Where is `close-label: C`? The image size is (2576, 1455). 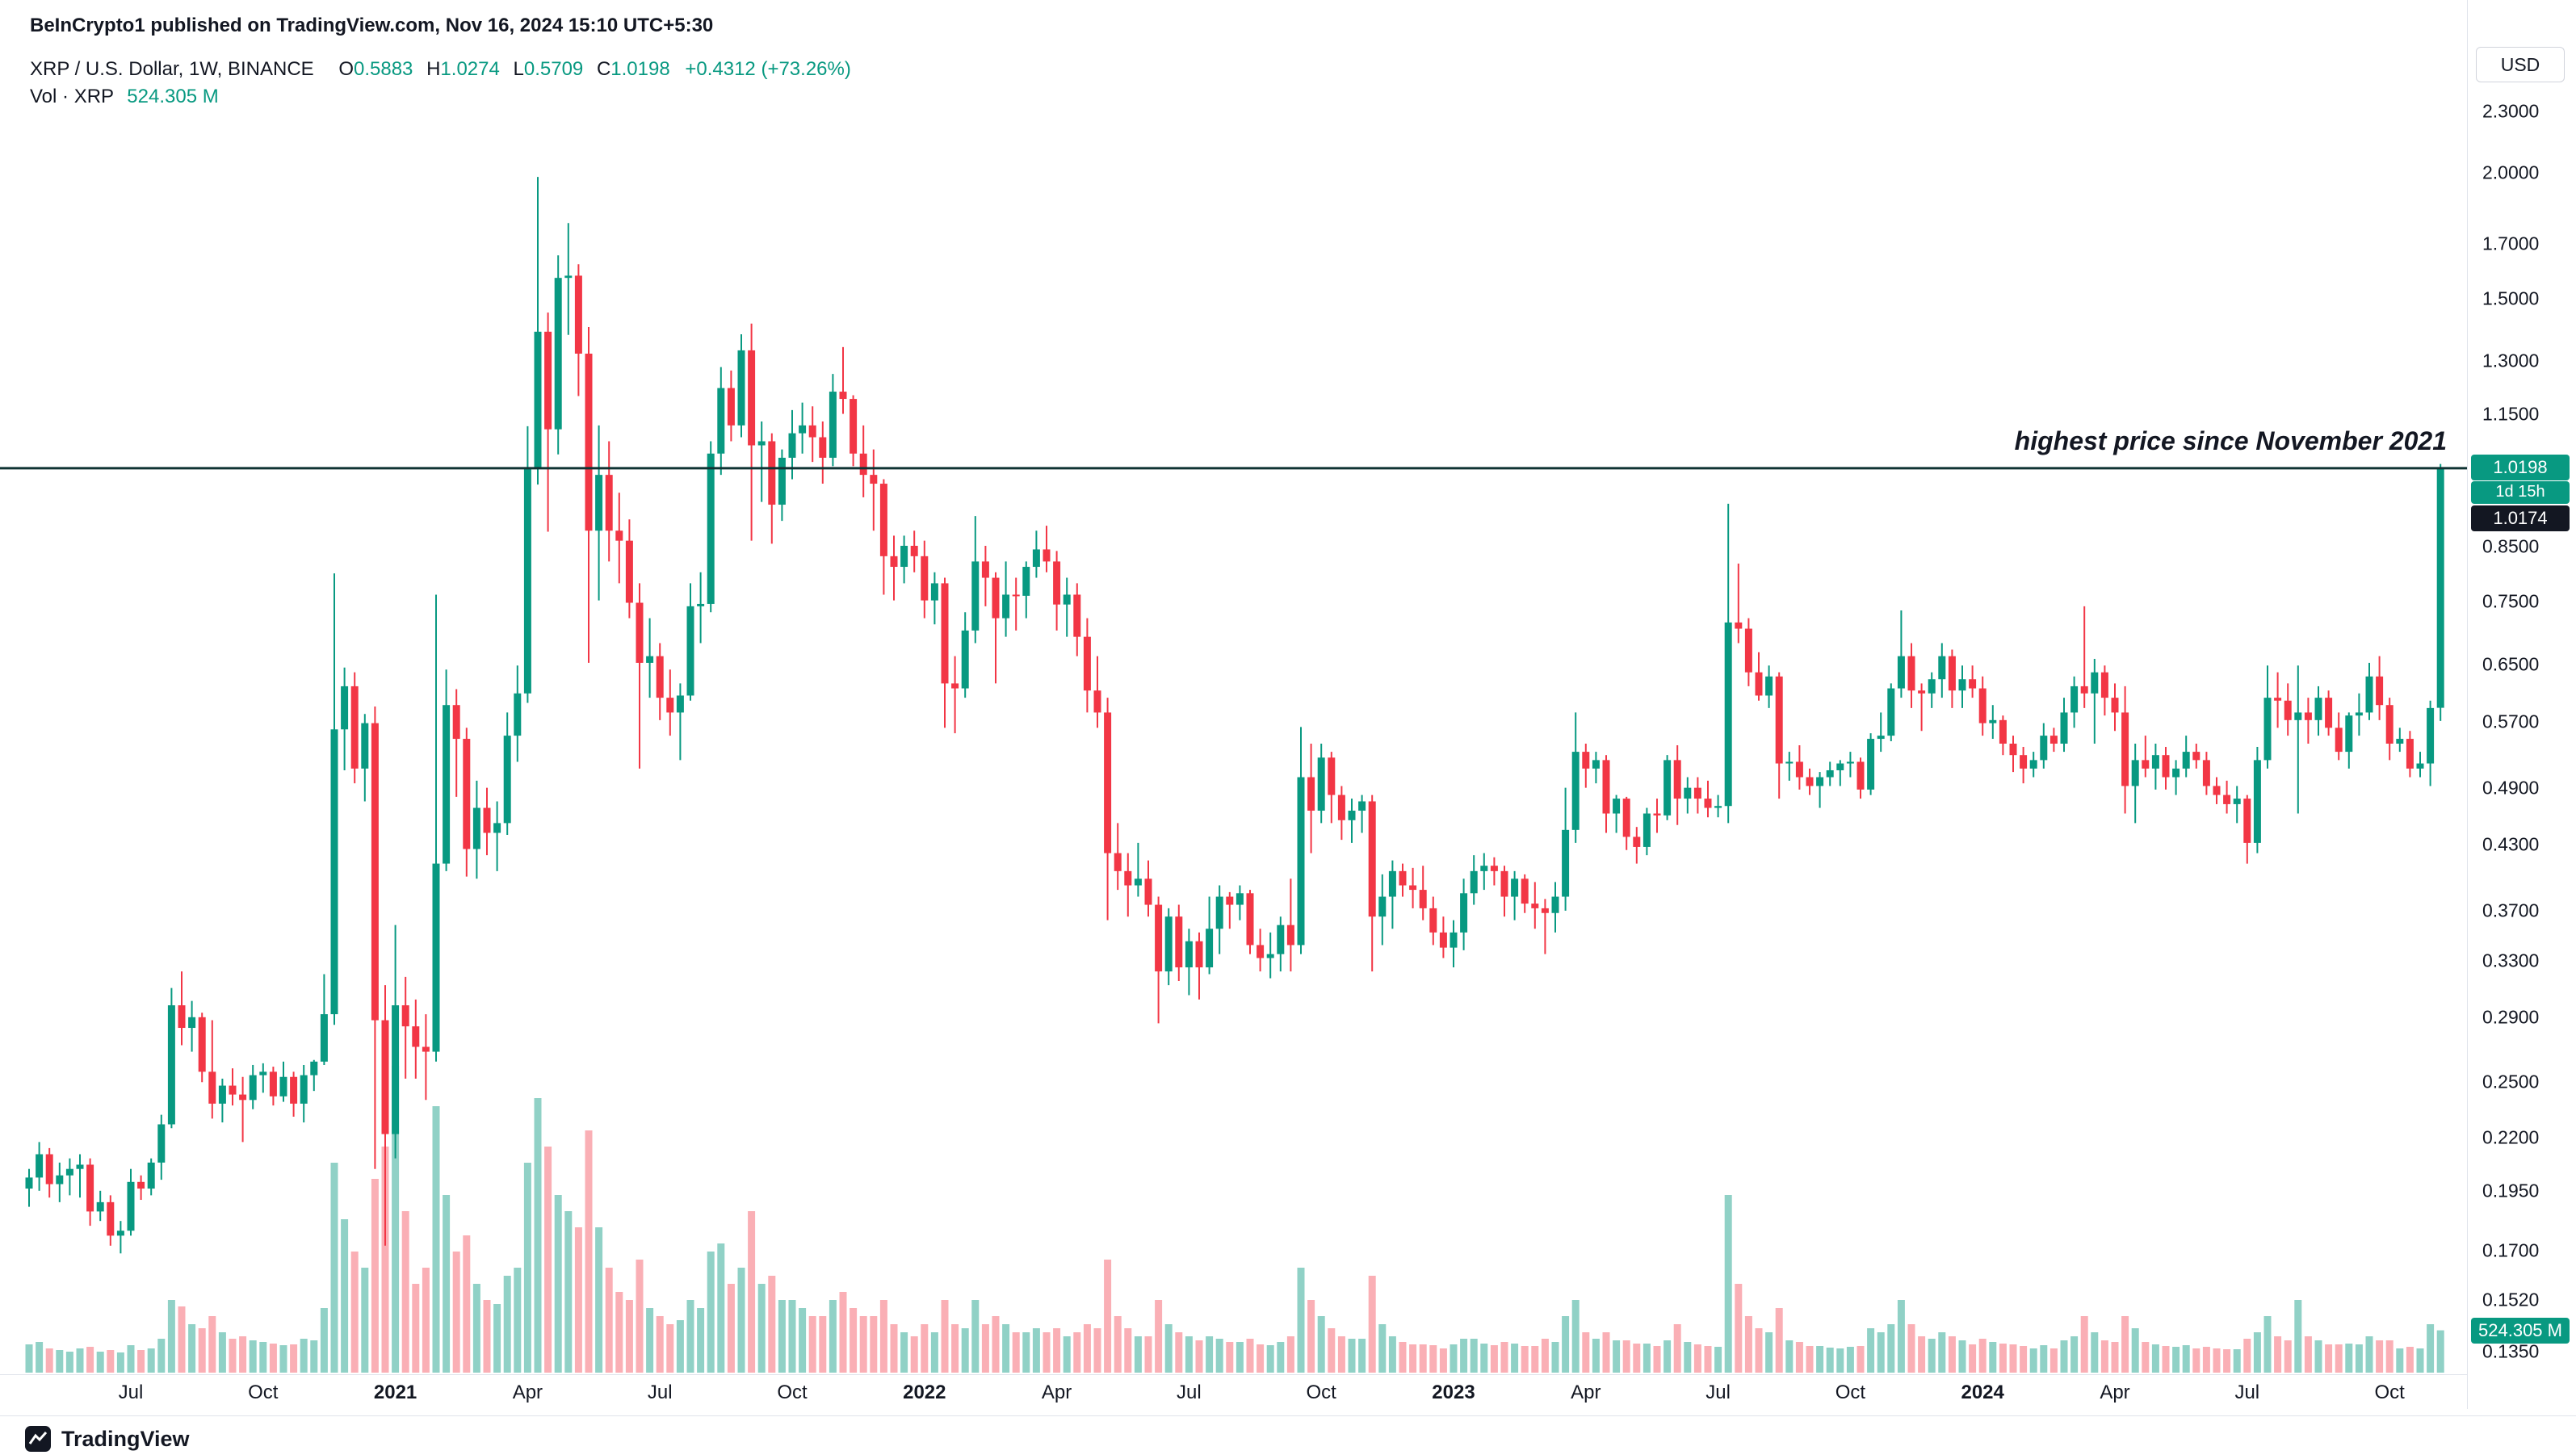 close-label: C is located at coordinates (603, 69).